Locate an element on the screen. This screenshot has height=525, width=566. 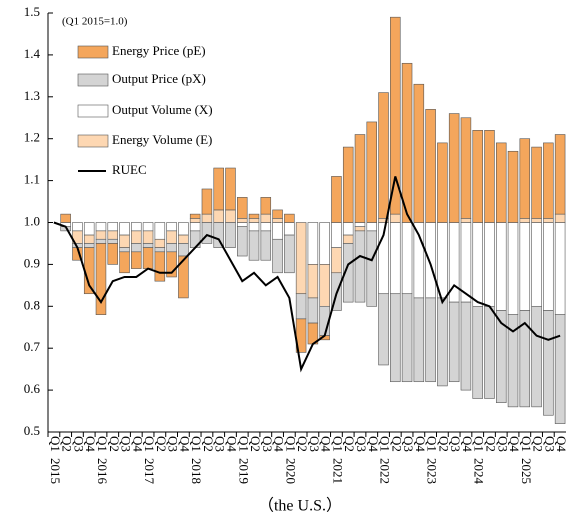
legend-label: Energy Volume (E) is located at coordinates (162, 139).